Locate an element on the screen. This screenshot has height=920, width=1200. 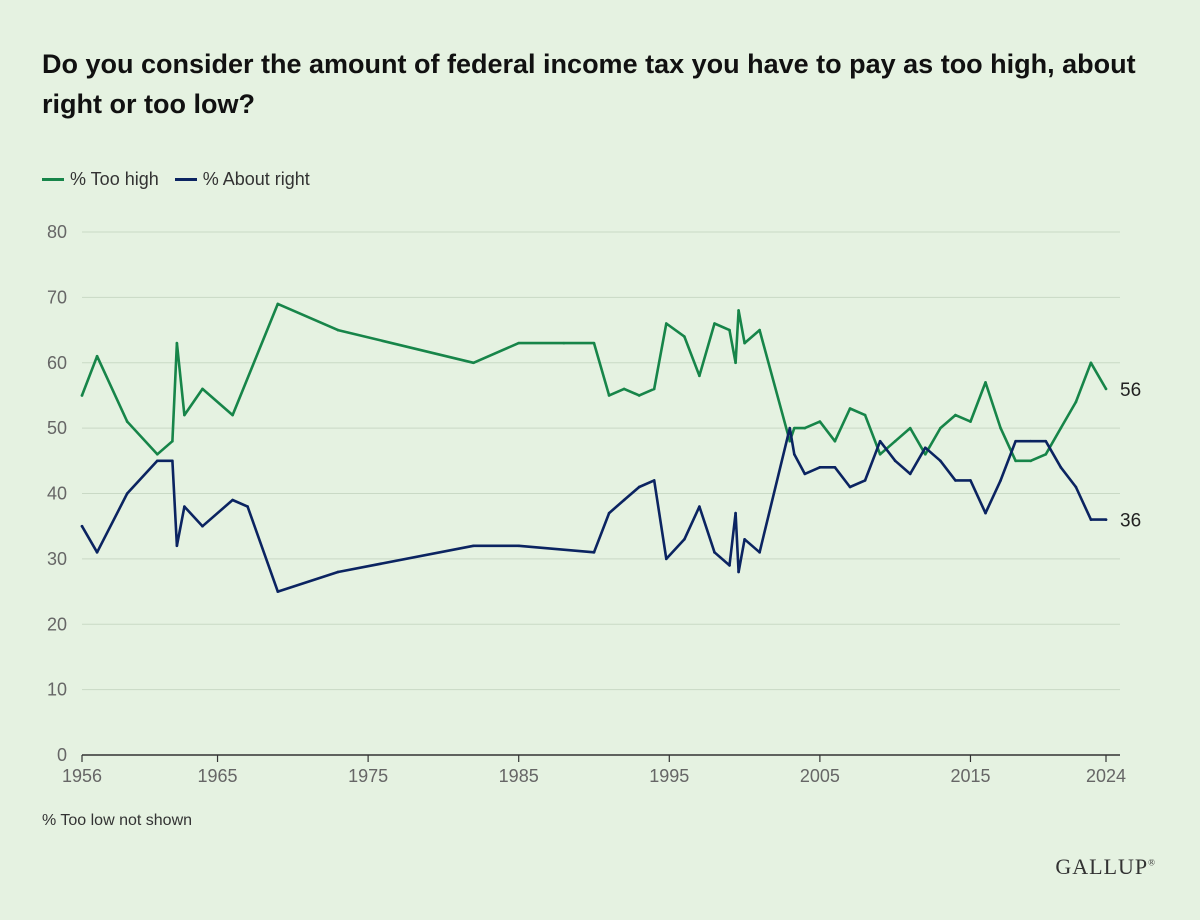
y-tick-label: 60 is located at coordinates (57, 363).